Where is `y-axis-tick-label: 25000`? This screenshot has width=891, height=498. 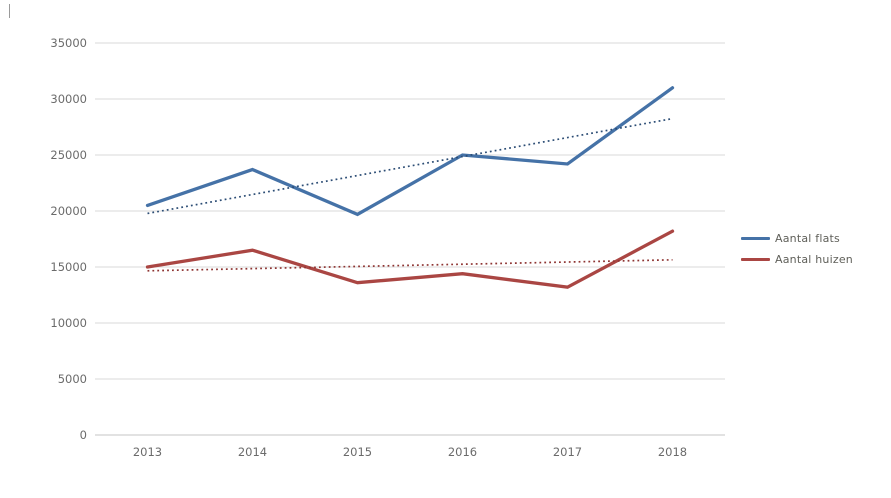
y-axis-tick-label: 25000 is located at coordinates (68, 155).